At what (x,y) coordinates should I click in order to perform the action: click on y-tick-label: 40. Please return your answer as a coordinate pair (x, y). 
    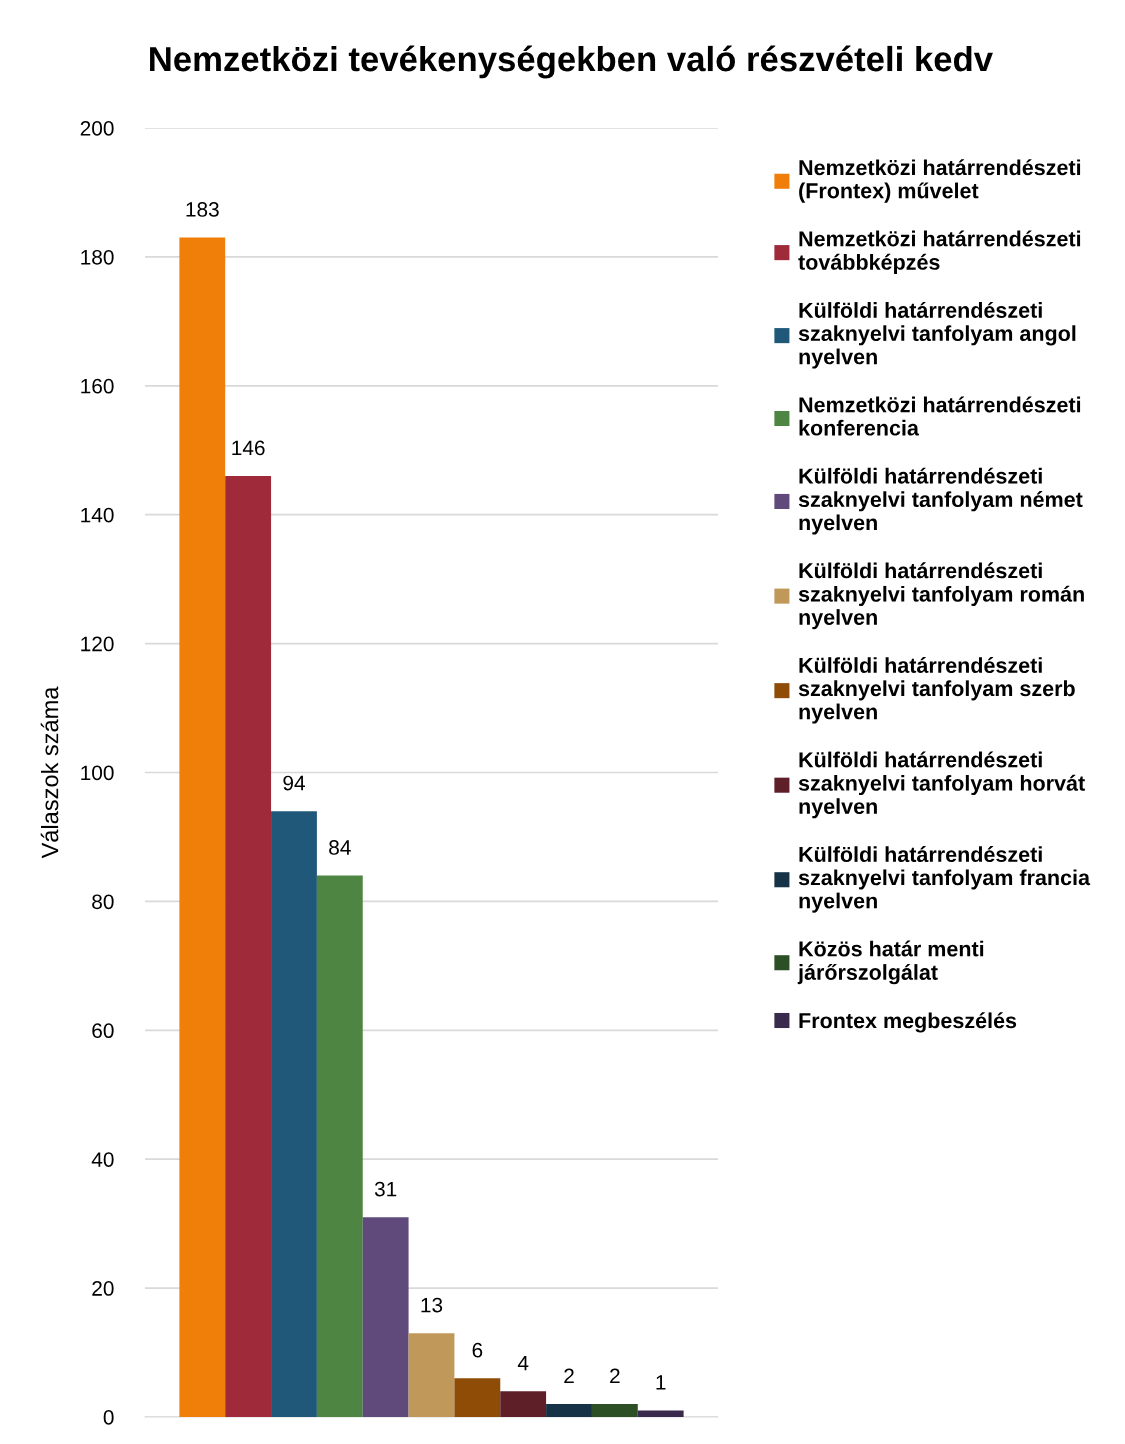
    Looking at the image, I should click on (102, 1159).